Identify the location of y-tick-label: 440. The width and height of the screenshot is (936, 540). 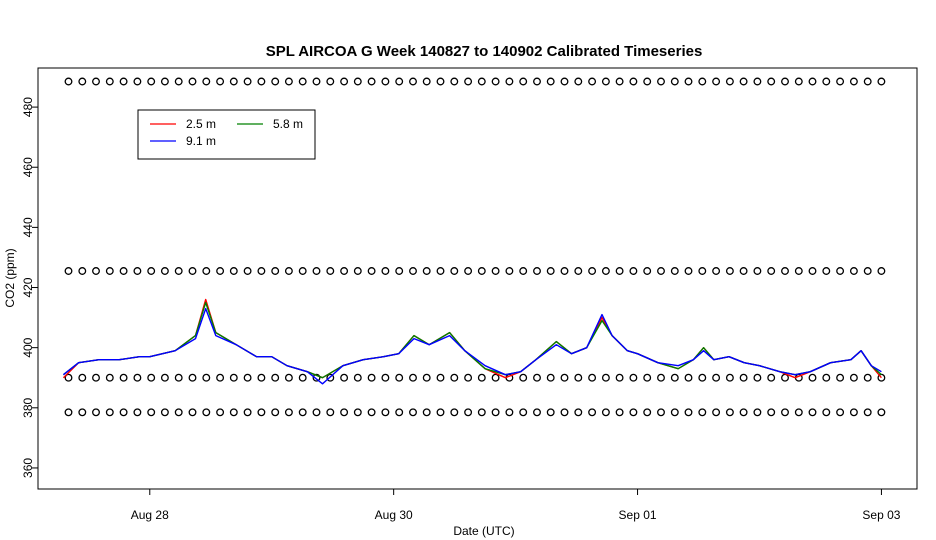
(28, 227).